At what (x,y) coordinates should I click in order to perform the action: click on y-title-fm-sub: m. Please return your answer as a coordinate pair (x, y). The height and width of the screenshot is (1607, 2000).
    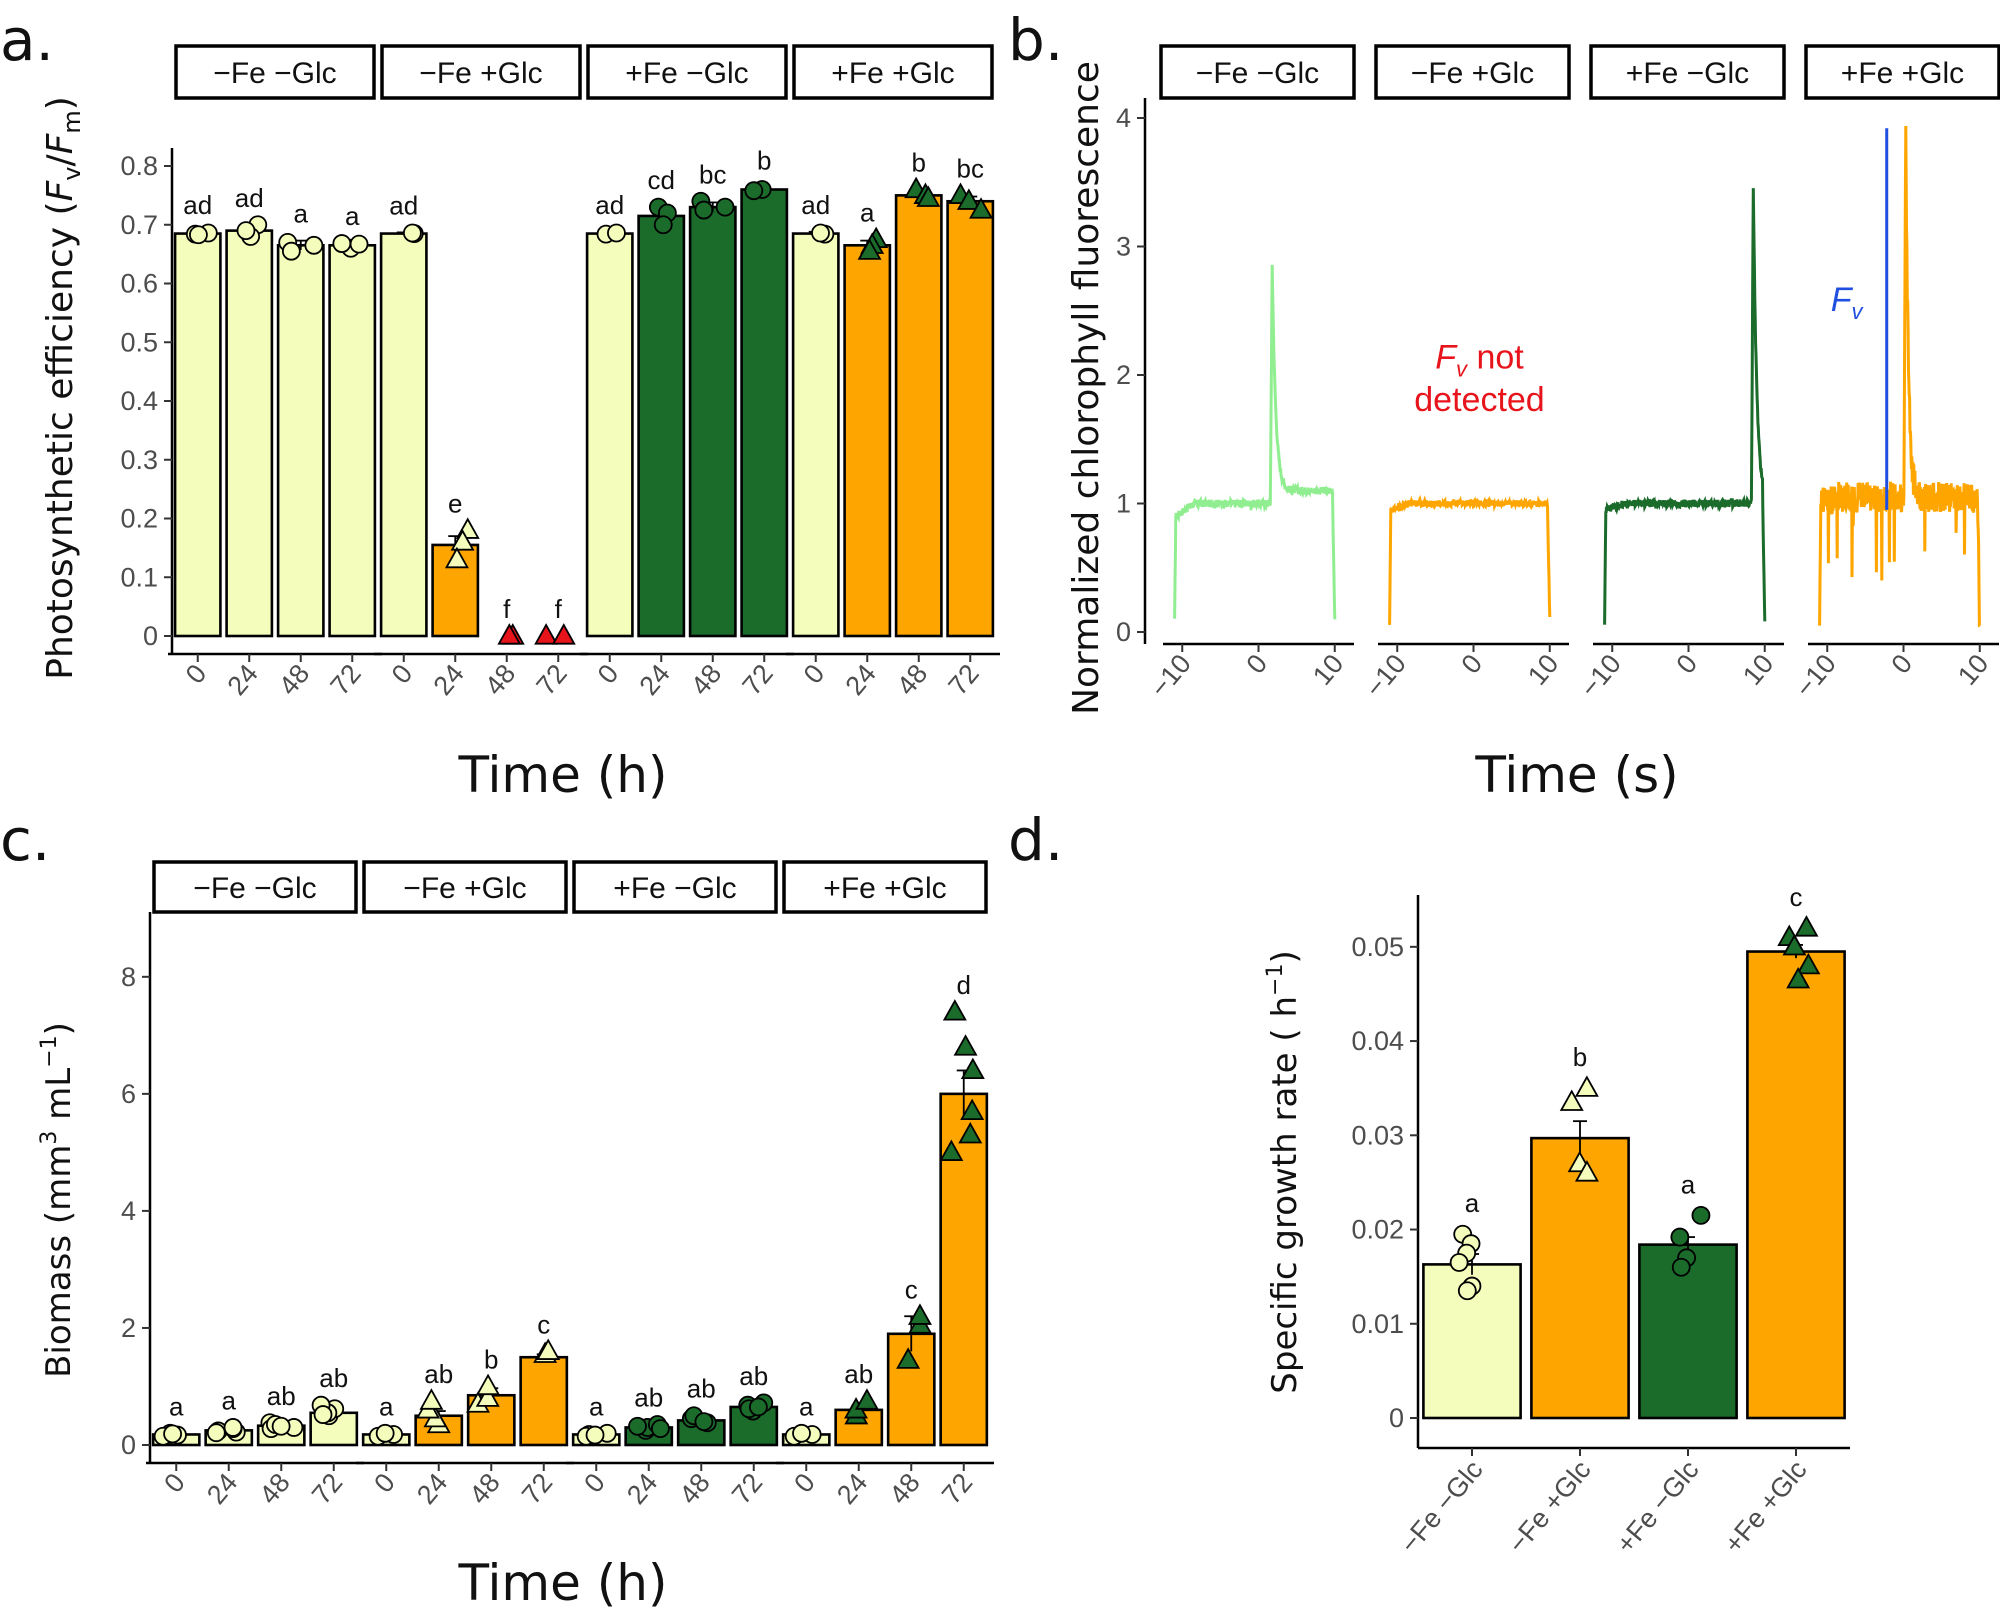
    Looking at the image, I should click on (72, 121).